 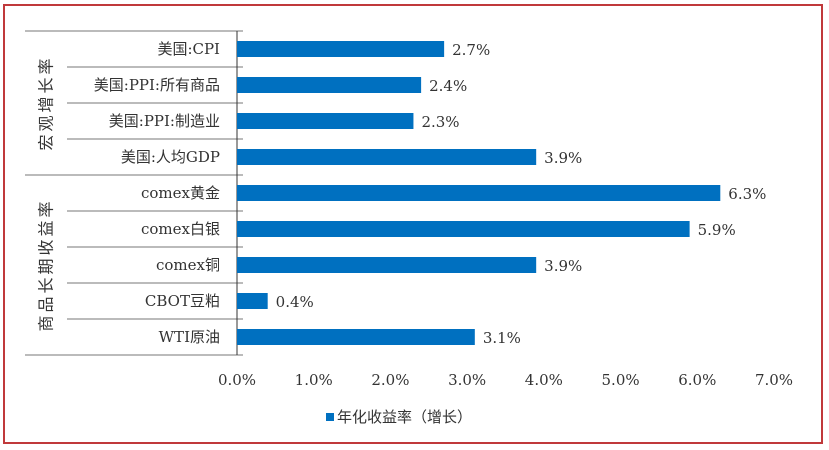 I want to click on data-label: 6.3%, so click(x=747, y=194).